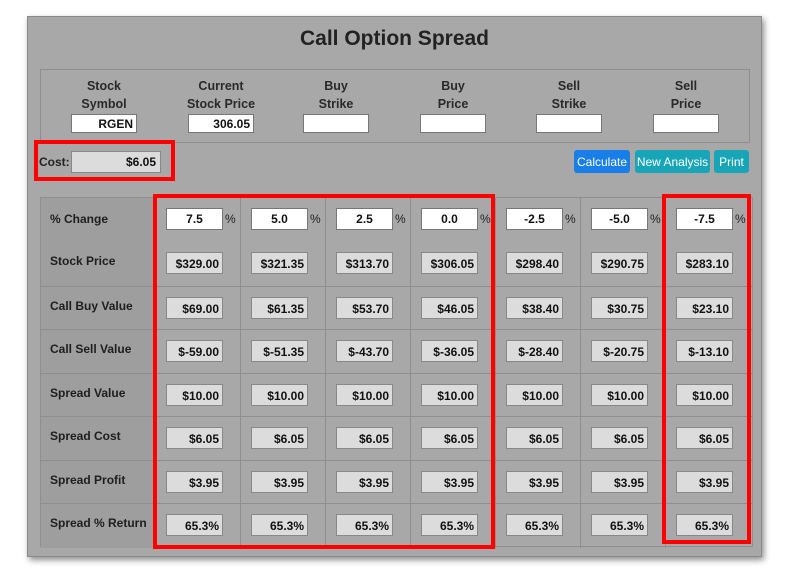 The width and height of the screenshot is (792, 567). I want to click on table-cell: $-36.05, so click(452, 352).